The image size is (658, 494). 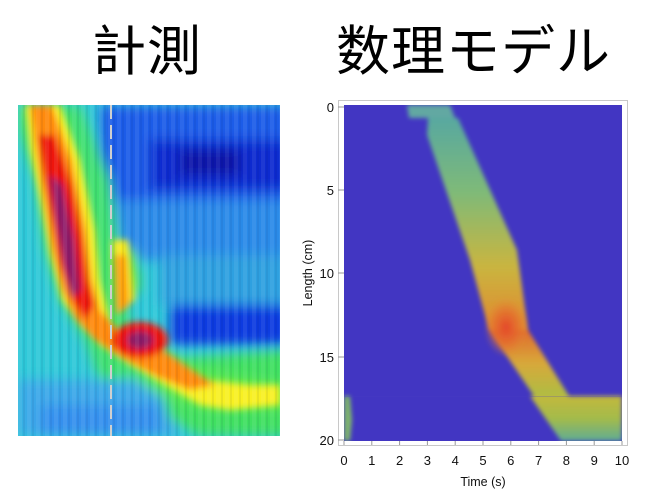 I want to click on x-tick: 2, so click(x=399, y=460).